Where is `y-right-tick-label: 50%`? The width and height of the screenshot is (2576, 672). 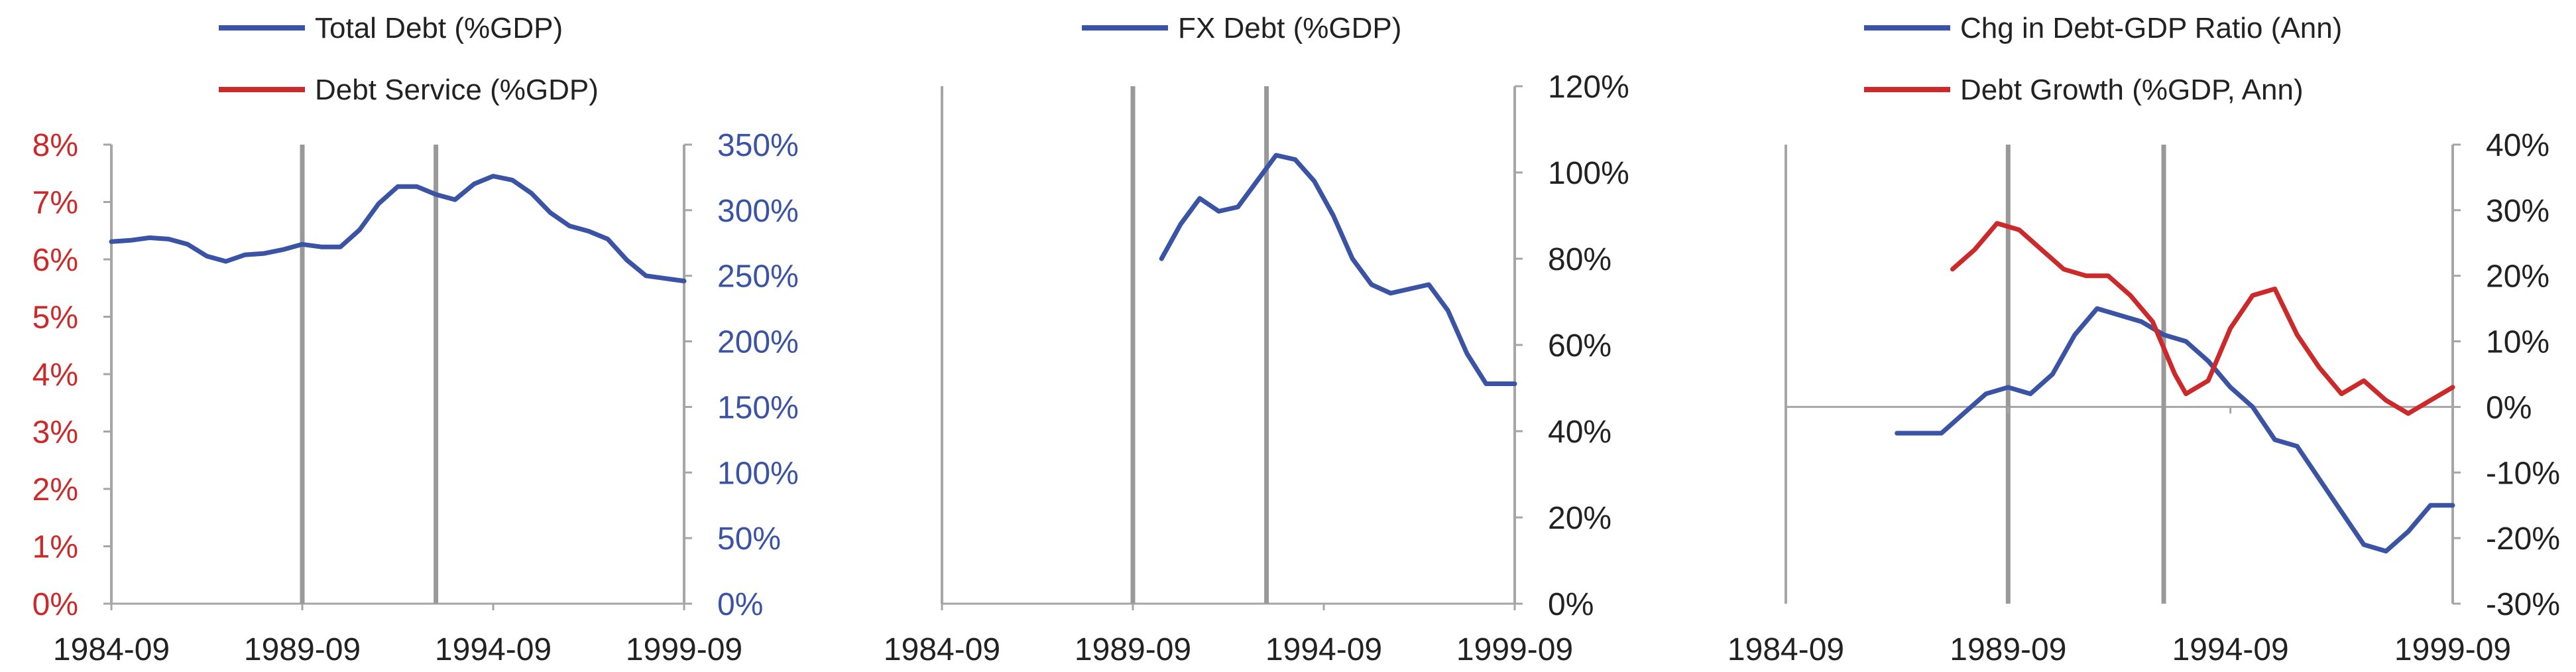
y-right-tick-label: 50% is located at coordinates (749, 539).